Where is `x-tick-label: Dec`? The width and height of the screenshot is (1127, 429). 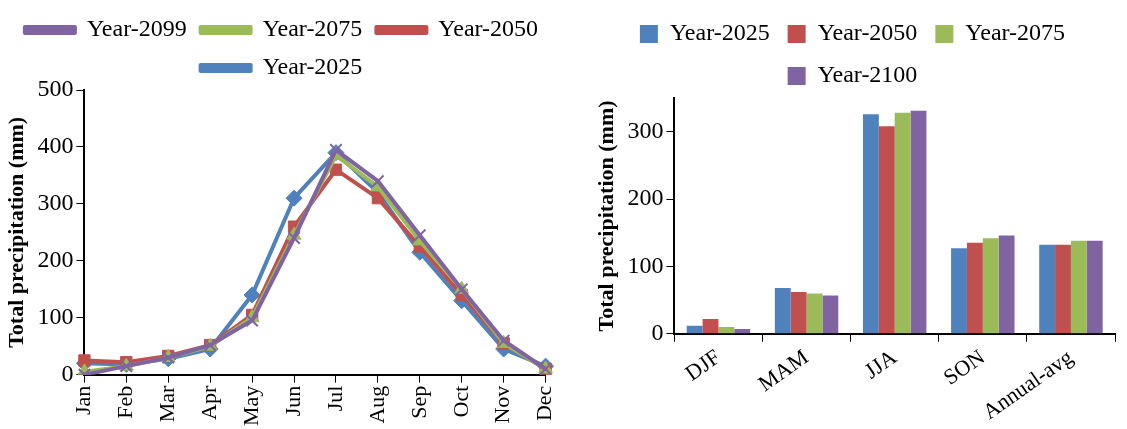
x-tick-label: Dec is located at coordinates (544, 403).